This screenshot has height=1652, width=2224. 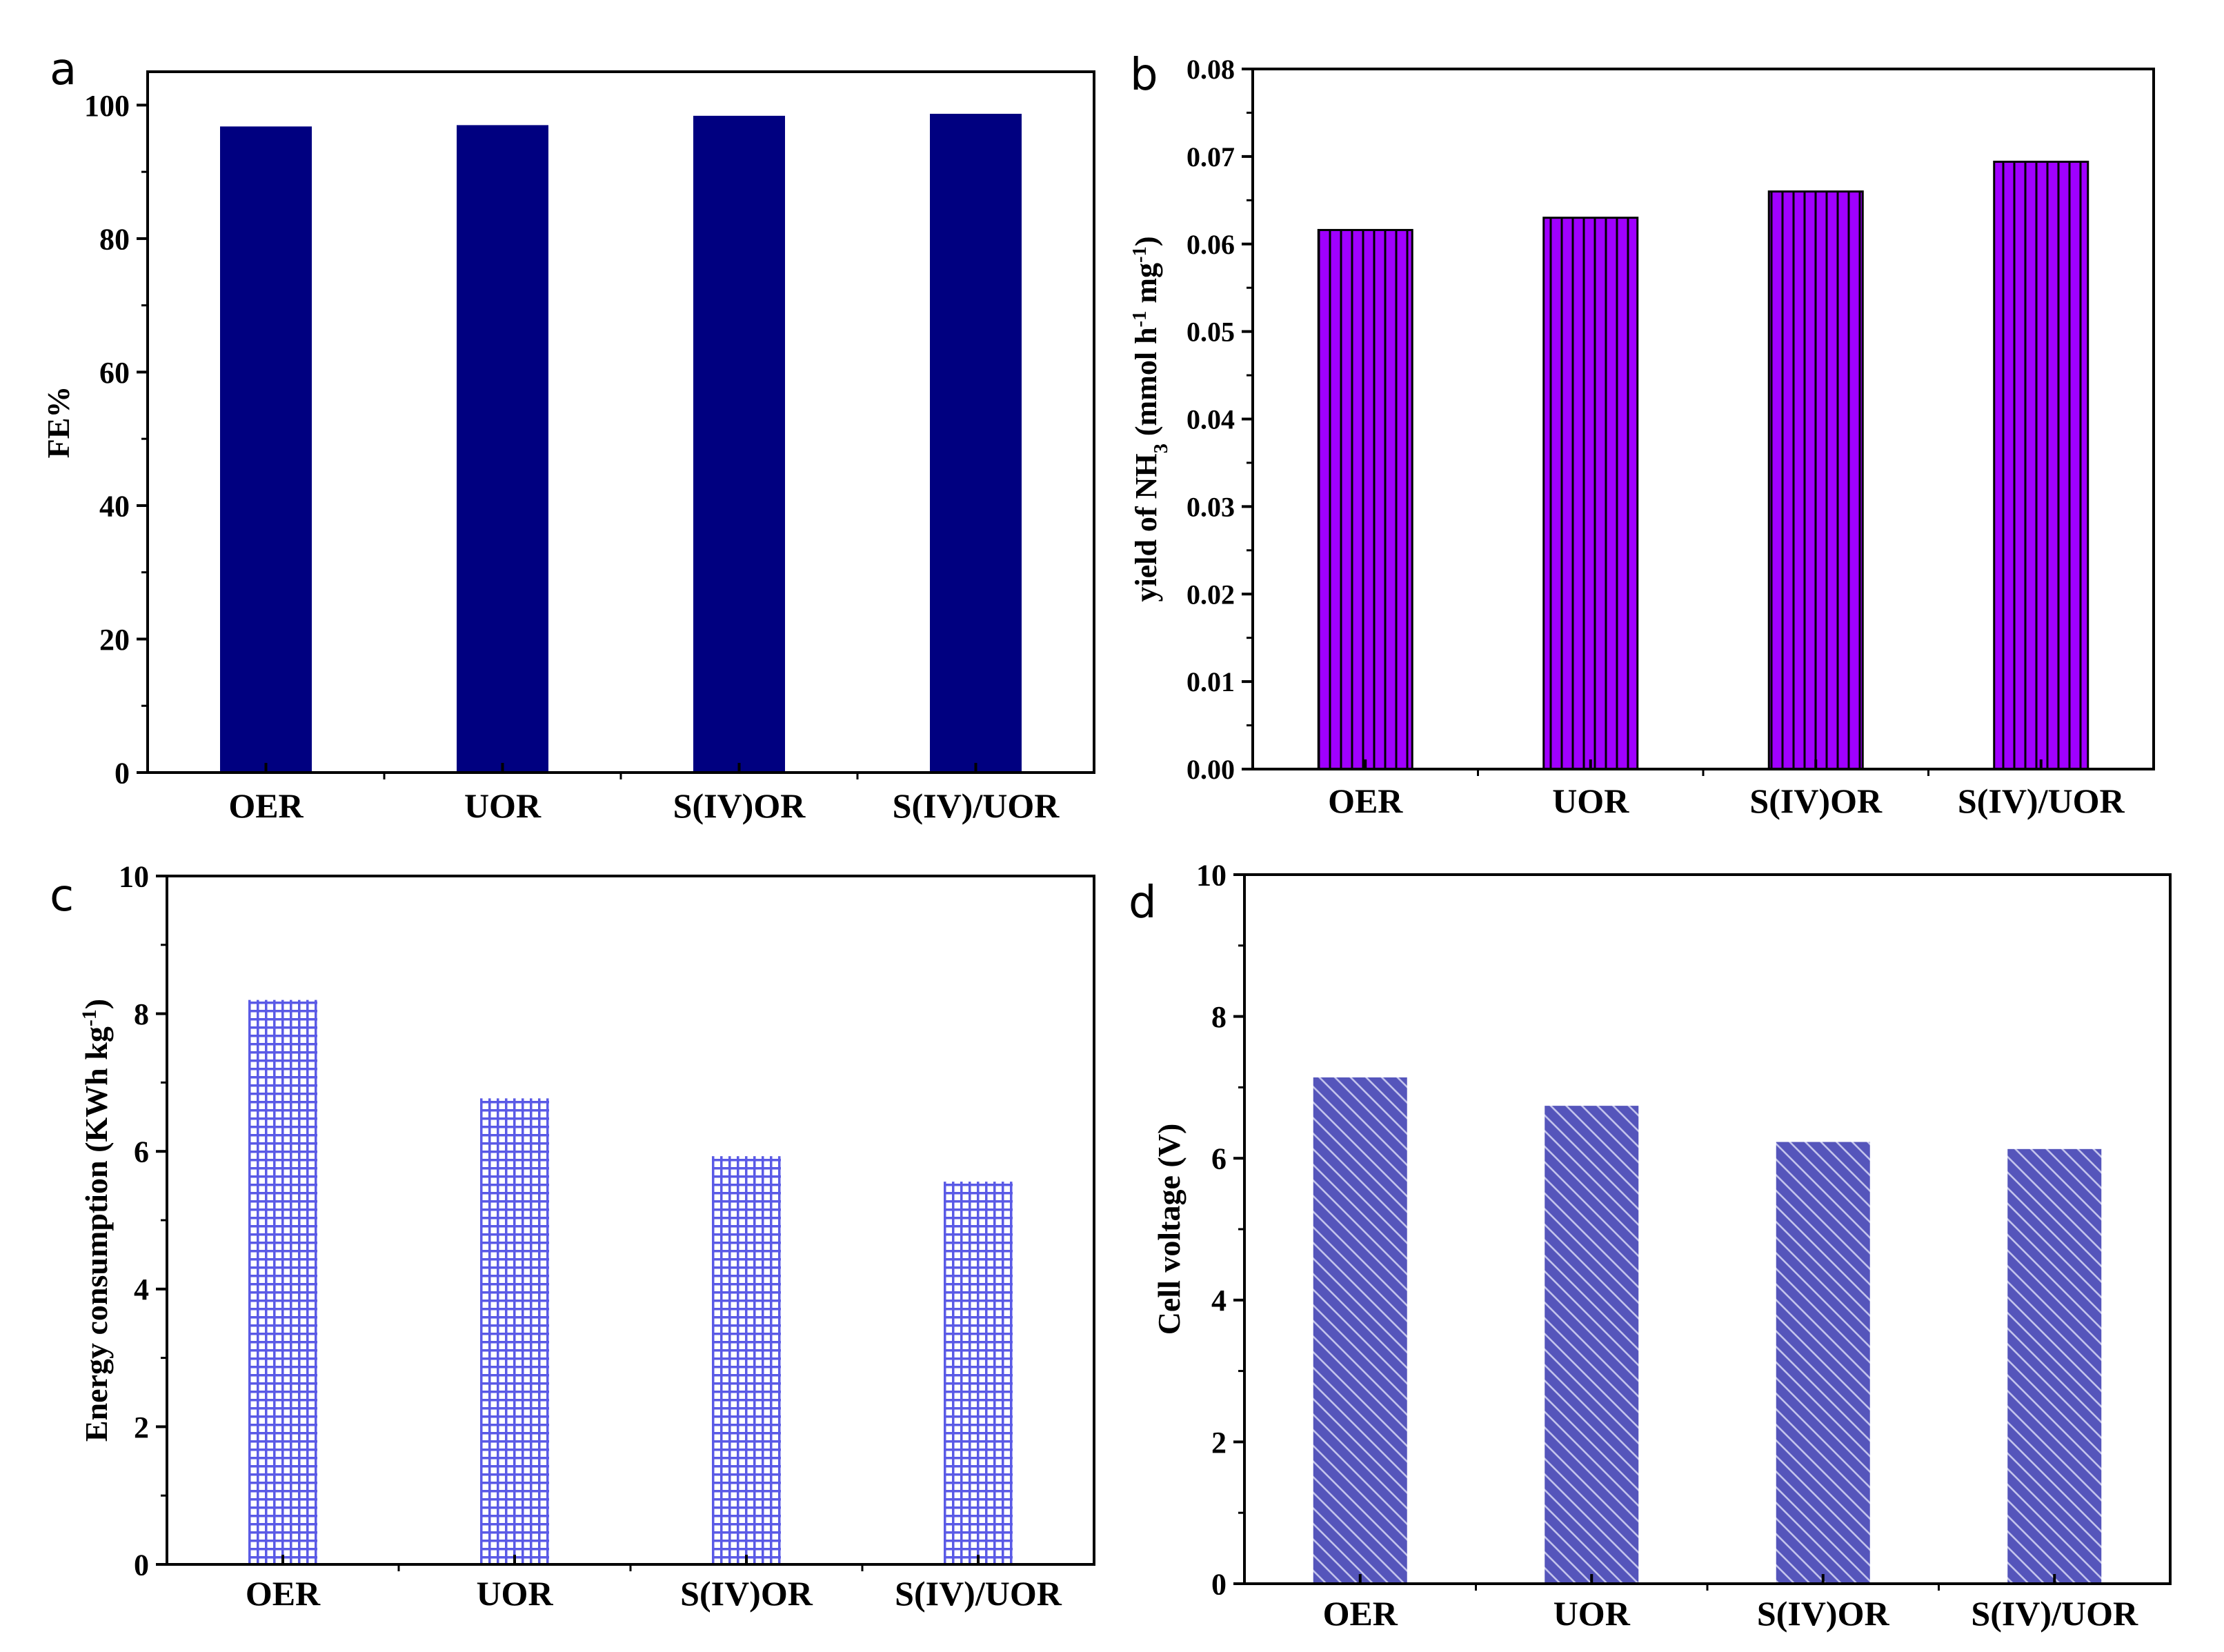 I want to click on panel-letter: c, so click(x=62, y=896).